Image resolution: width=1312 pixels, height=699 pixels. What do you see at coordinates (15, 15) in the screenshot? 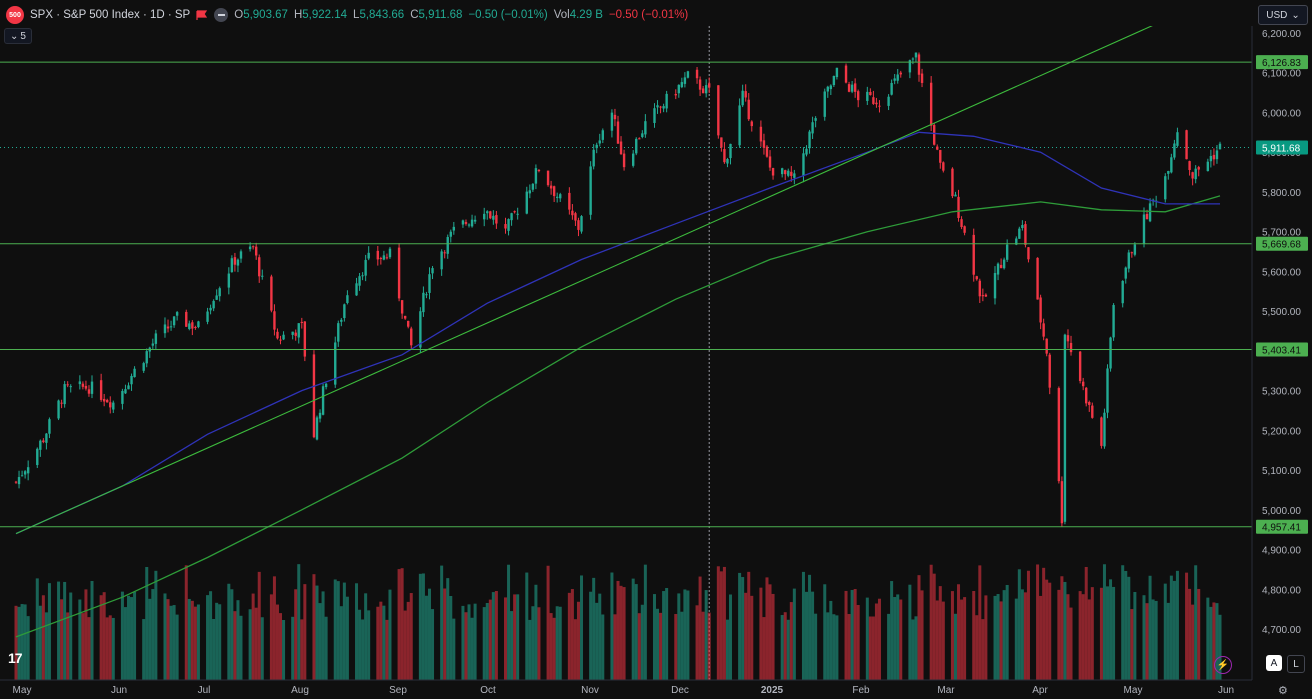
I see `symbol-badge: 500` at bounding box center [15, 15].